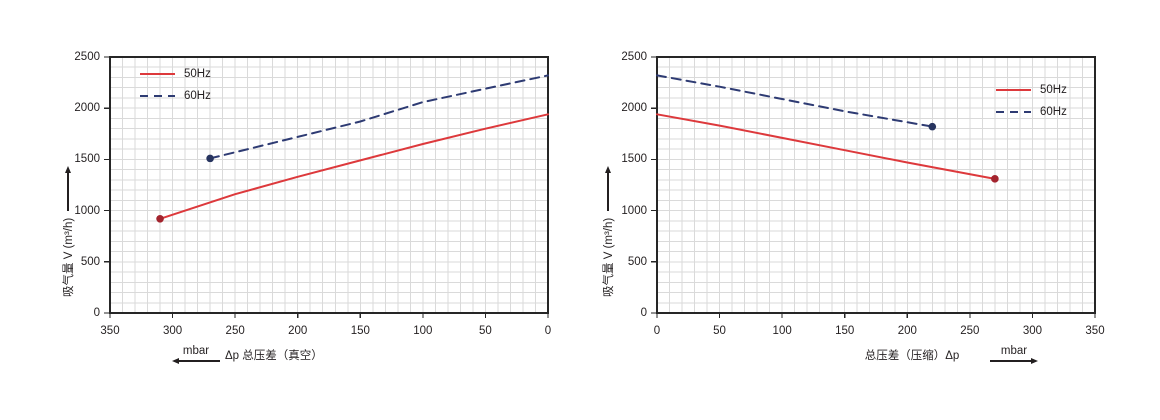 The height and width of the screenshot is (420, 1160). I want to click on y-axis-label: 吸气量 V (m³/h), so click(608, 231).